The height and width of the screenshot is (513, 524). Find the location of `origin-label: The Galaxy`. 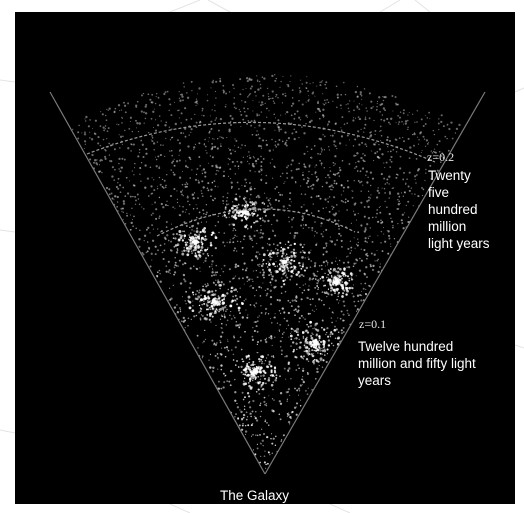

origin-label: The Galaxy is located at coordinates (255, 495).